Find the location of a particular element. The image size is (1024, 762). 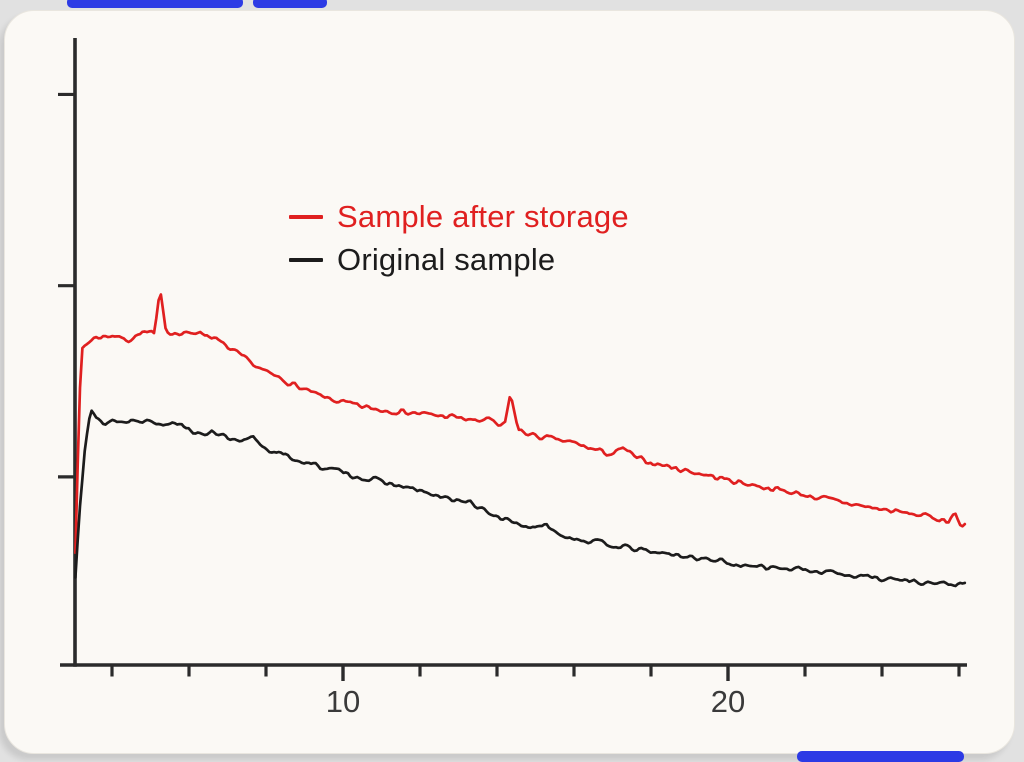

x-tick-label-20: 20 is located at coordinates (728, 701).